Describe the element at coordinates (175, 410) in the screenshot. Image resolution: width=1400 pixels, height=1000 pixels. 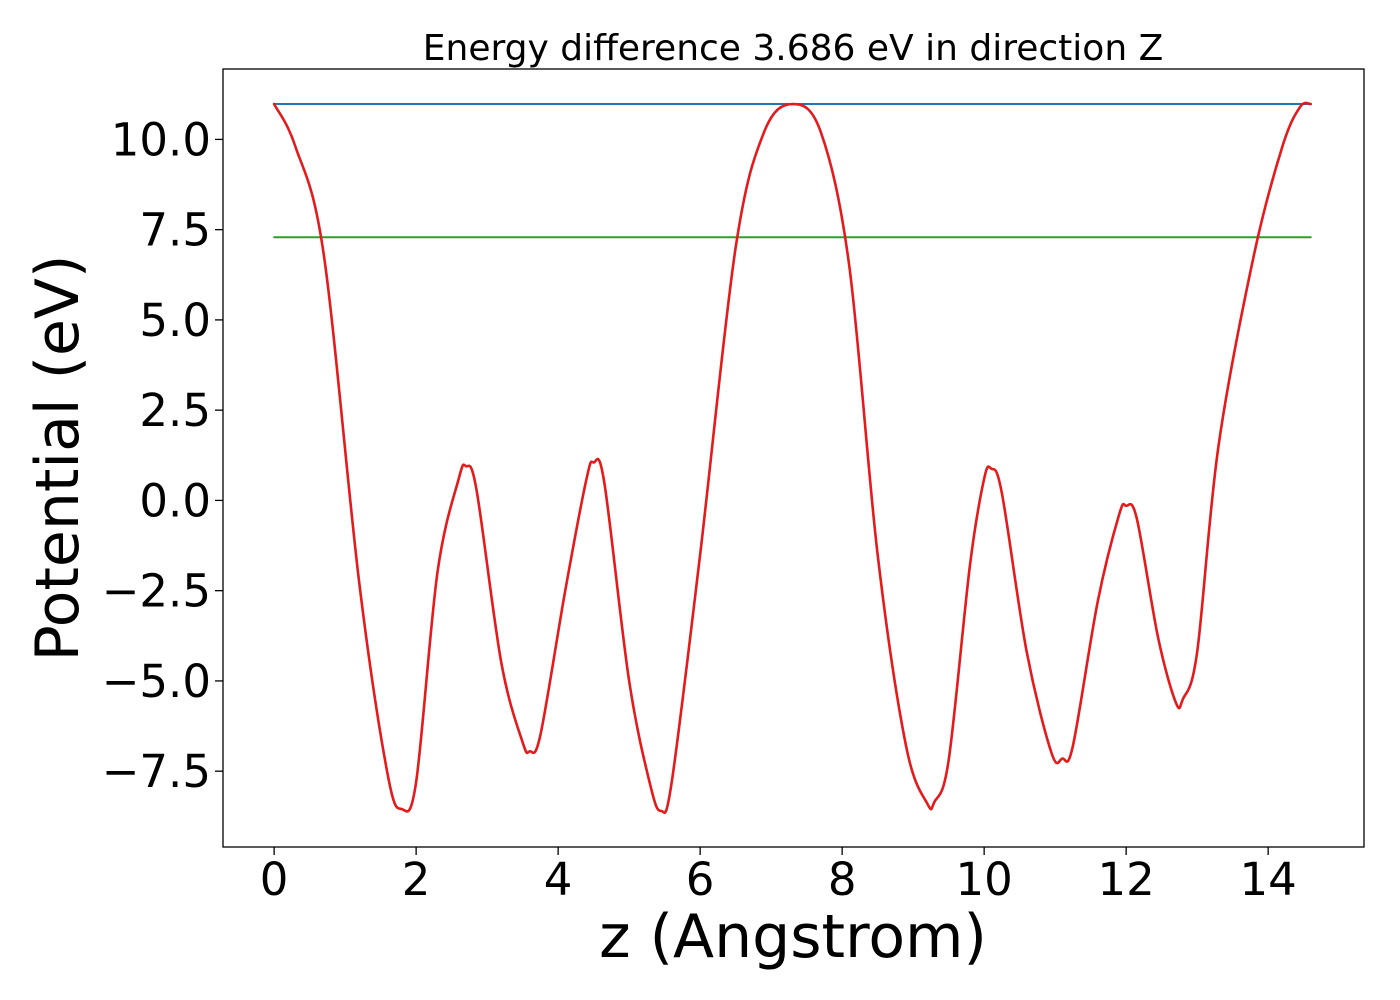
I see `y-tick-label: 2.5` at that location.